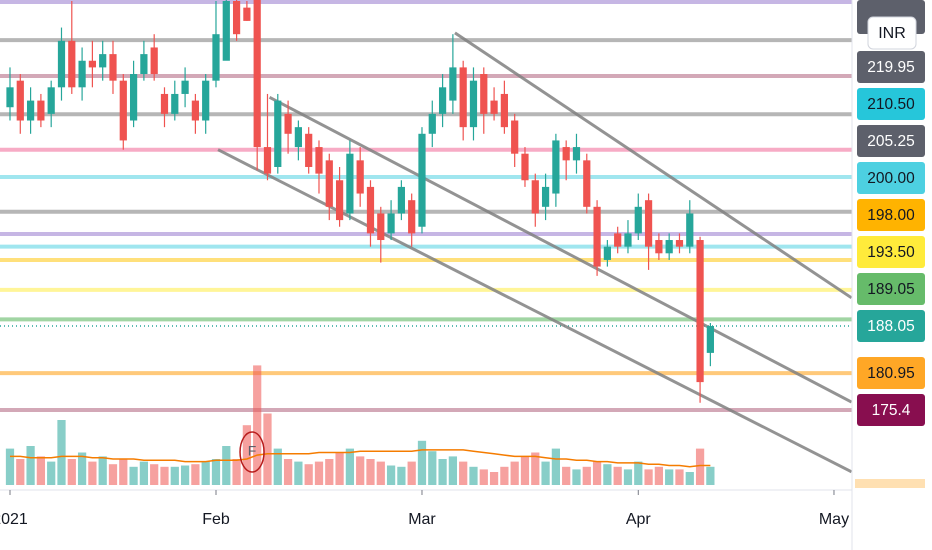 This screenshot has height=550, width=932. I want to click on price-label: 205.25, so click(890, 141).